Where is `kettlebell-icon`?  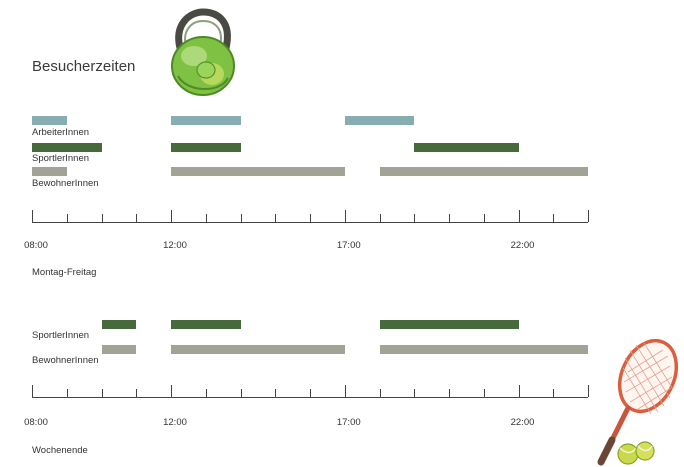 kettlebell-icon is located at coordinates (203, 52).